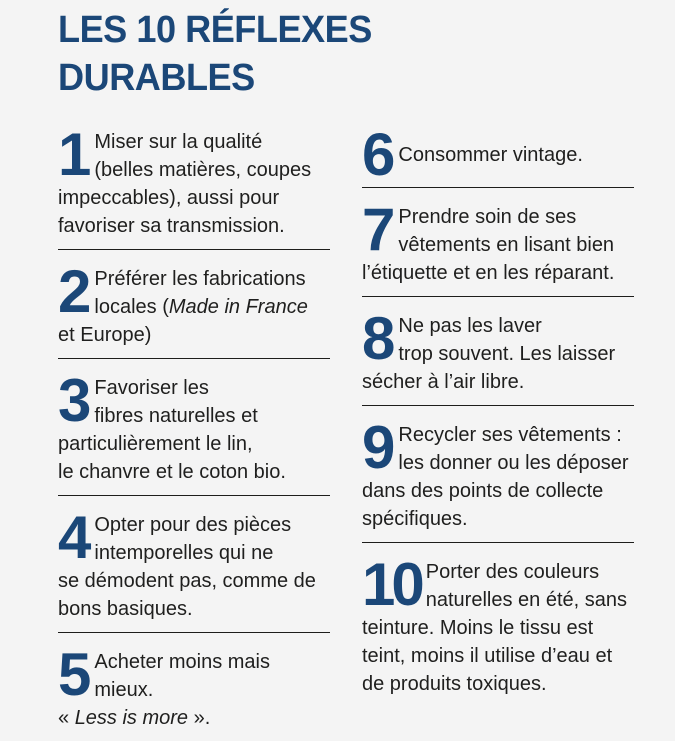 This screenshot has height=741, width=675. Describe the element at coordinates (74, 400) in the screenshot. I see `item-3-number: 3` at that location.